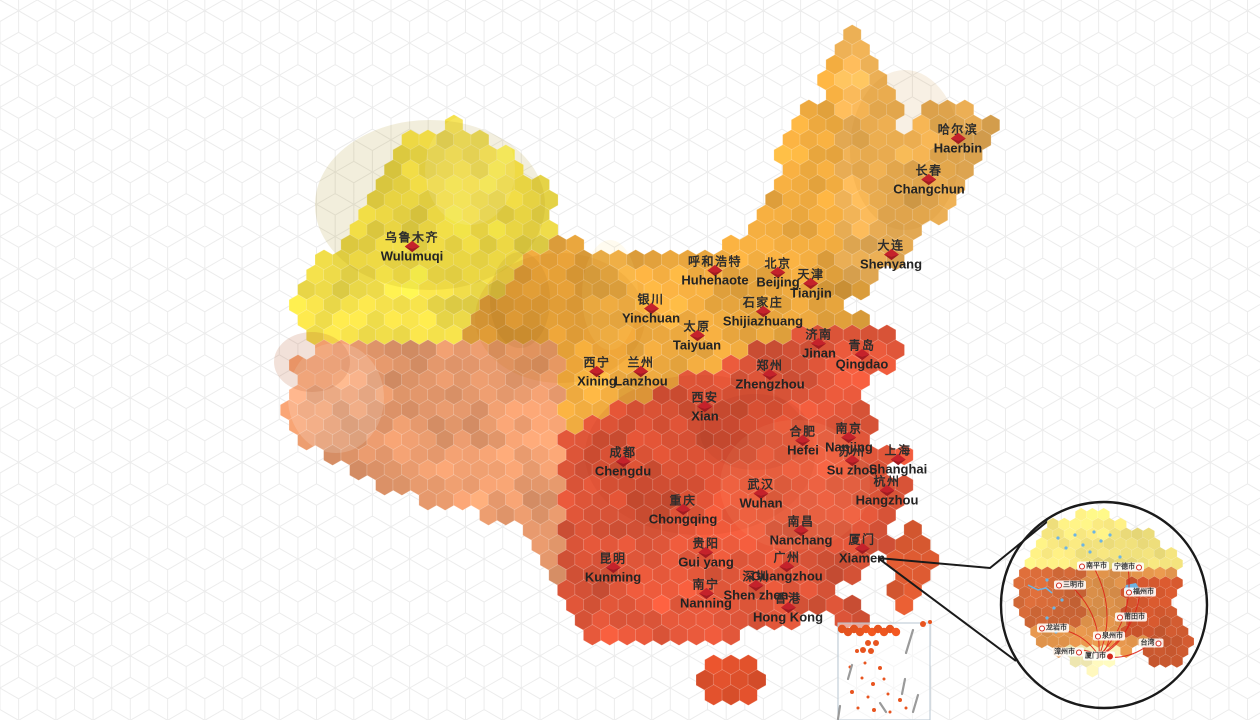  I want to click on city-marker-xian: 西安 Xian, so click(704, 407).